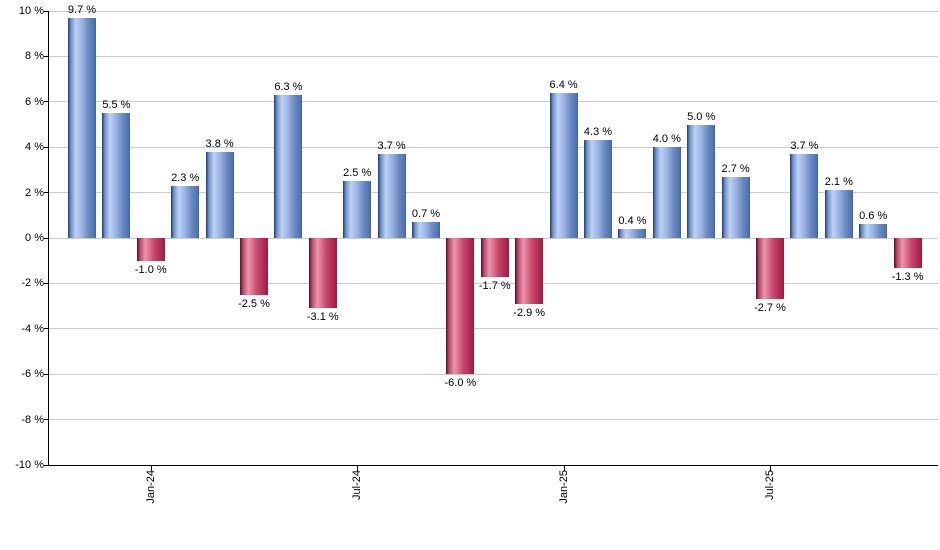  What do you see at coordinates (150, 269) in the screenshot?
I see `bar-value-label: -1.0 %` at bounding box center [150, 269].